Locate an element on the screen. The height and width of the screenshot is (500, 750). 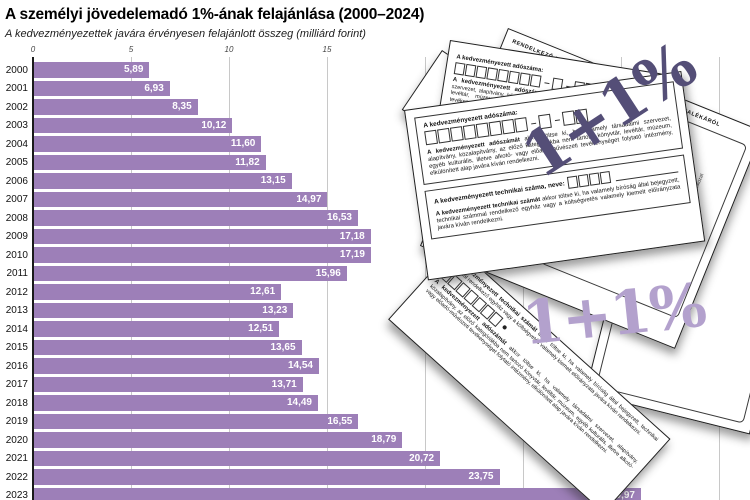
year-label-2012: 2012 is located at coordinates (16, 292).